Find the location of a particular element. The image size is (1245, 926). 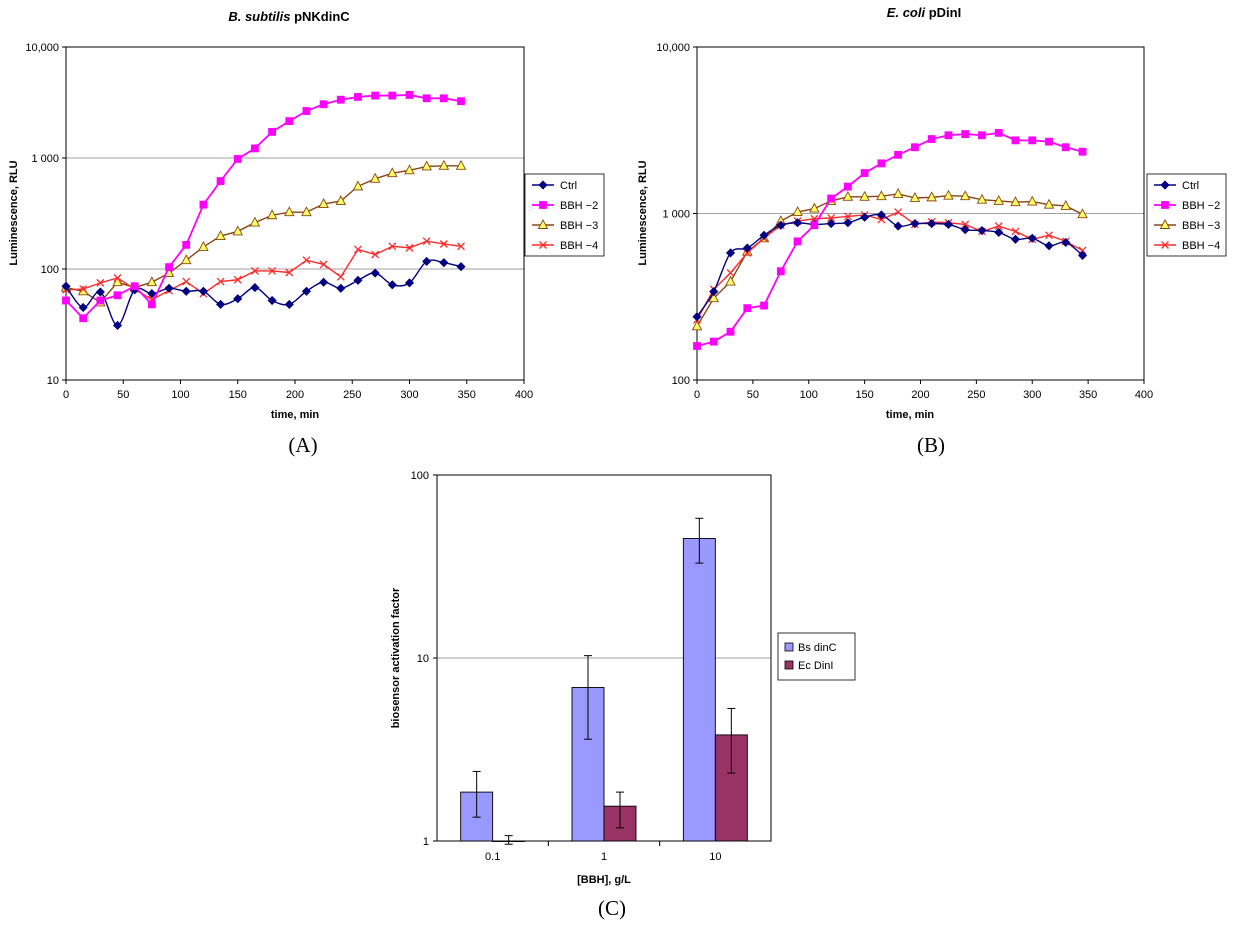

chart-c-xlabel: [BBH], g/L is located at coordinates (604, 880).